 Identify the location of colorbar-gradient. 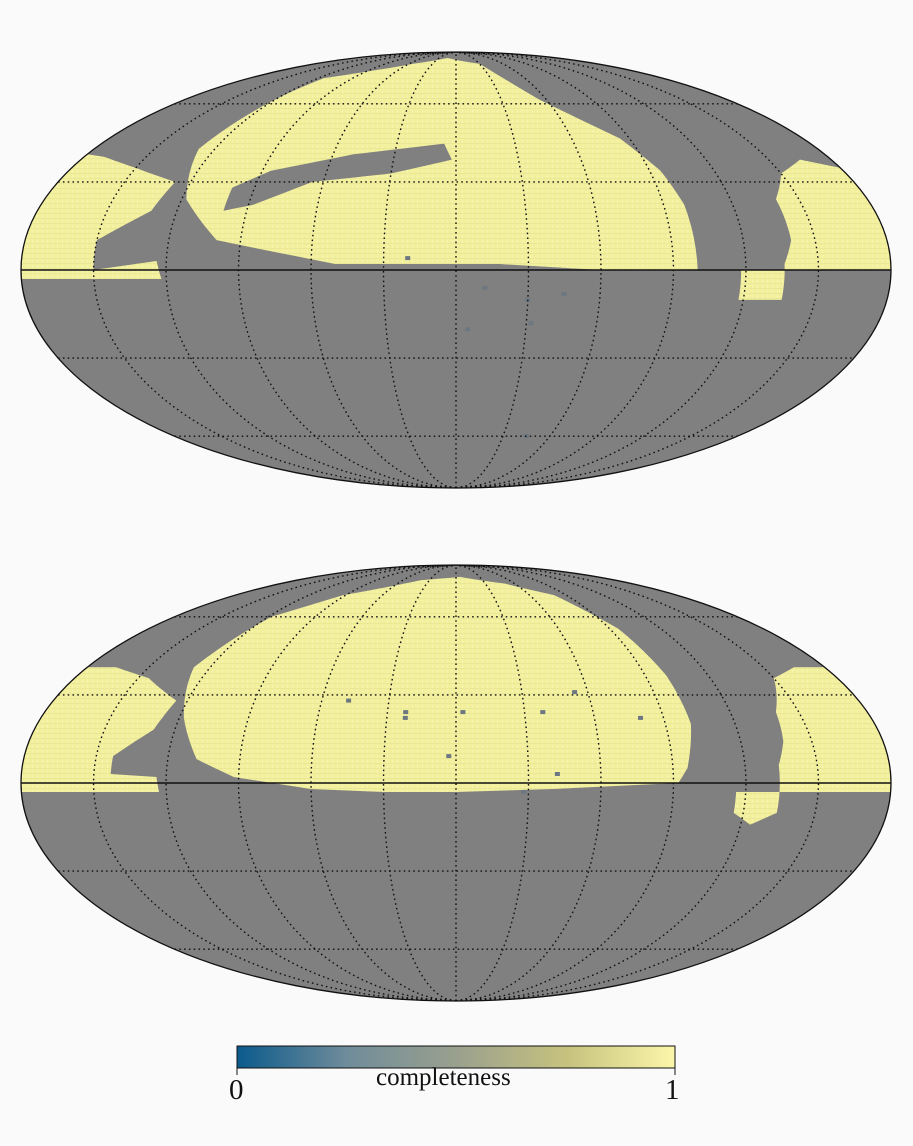
(456, 1057).